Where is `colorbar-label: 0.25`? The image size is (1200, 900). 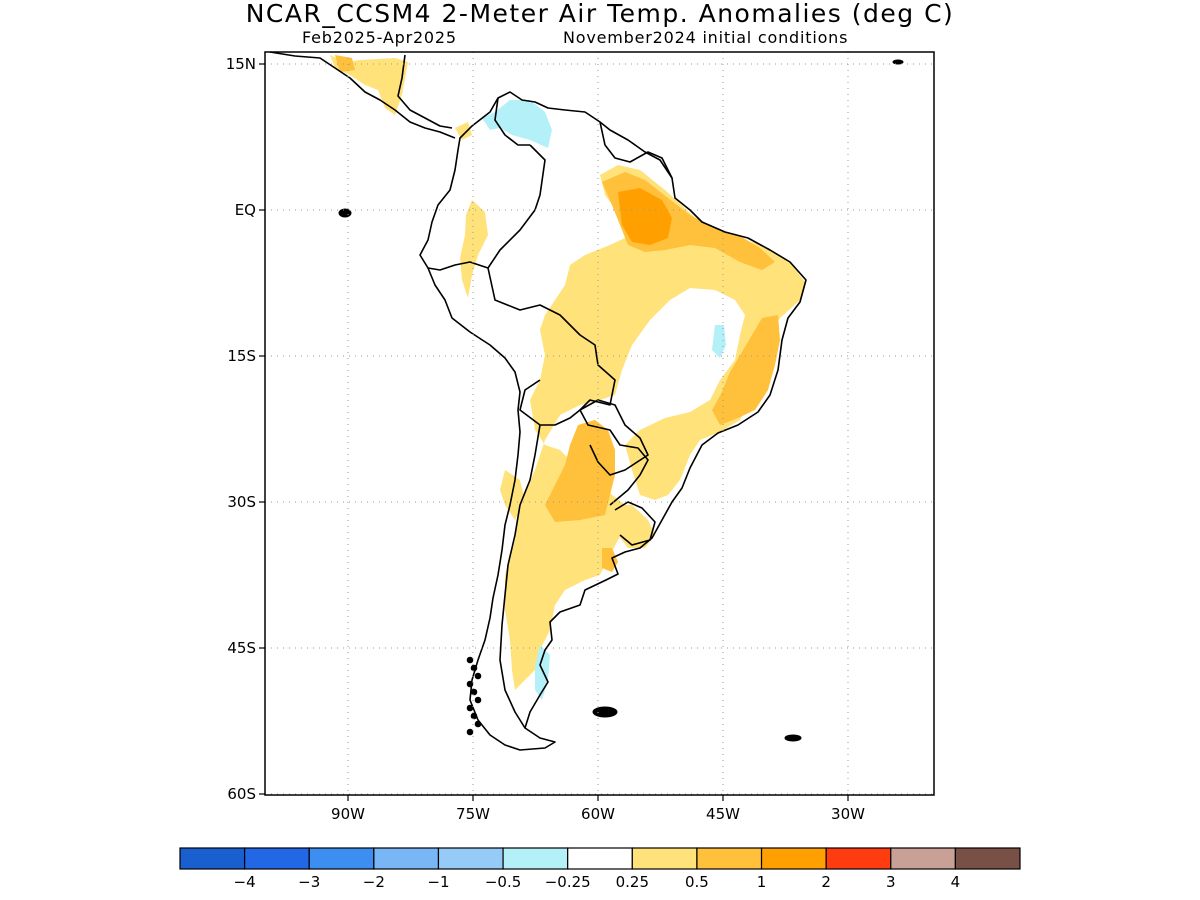 colorbar-label: 0.25 is located at coordinates (632, 882).